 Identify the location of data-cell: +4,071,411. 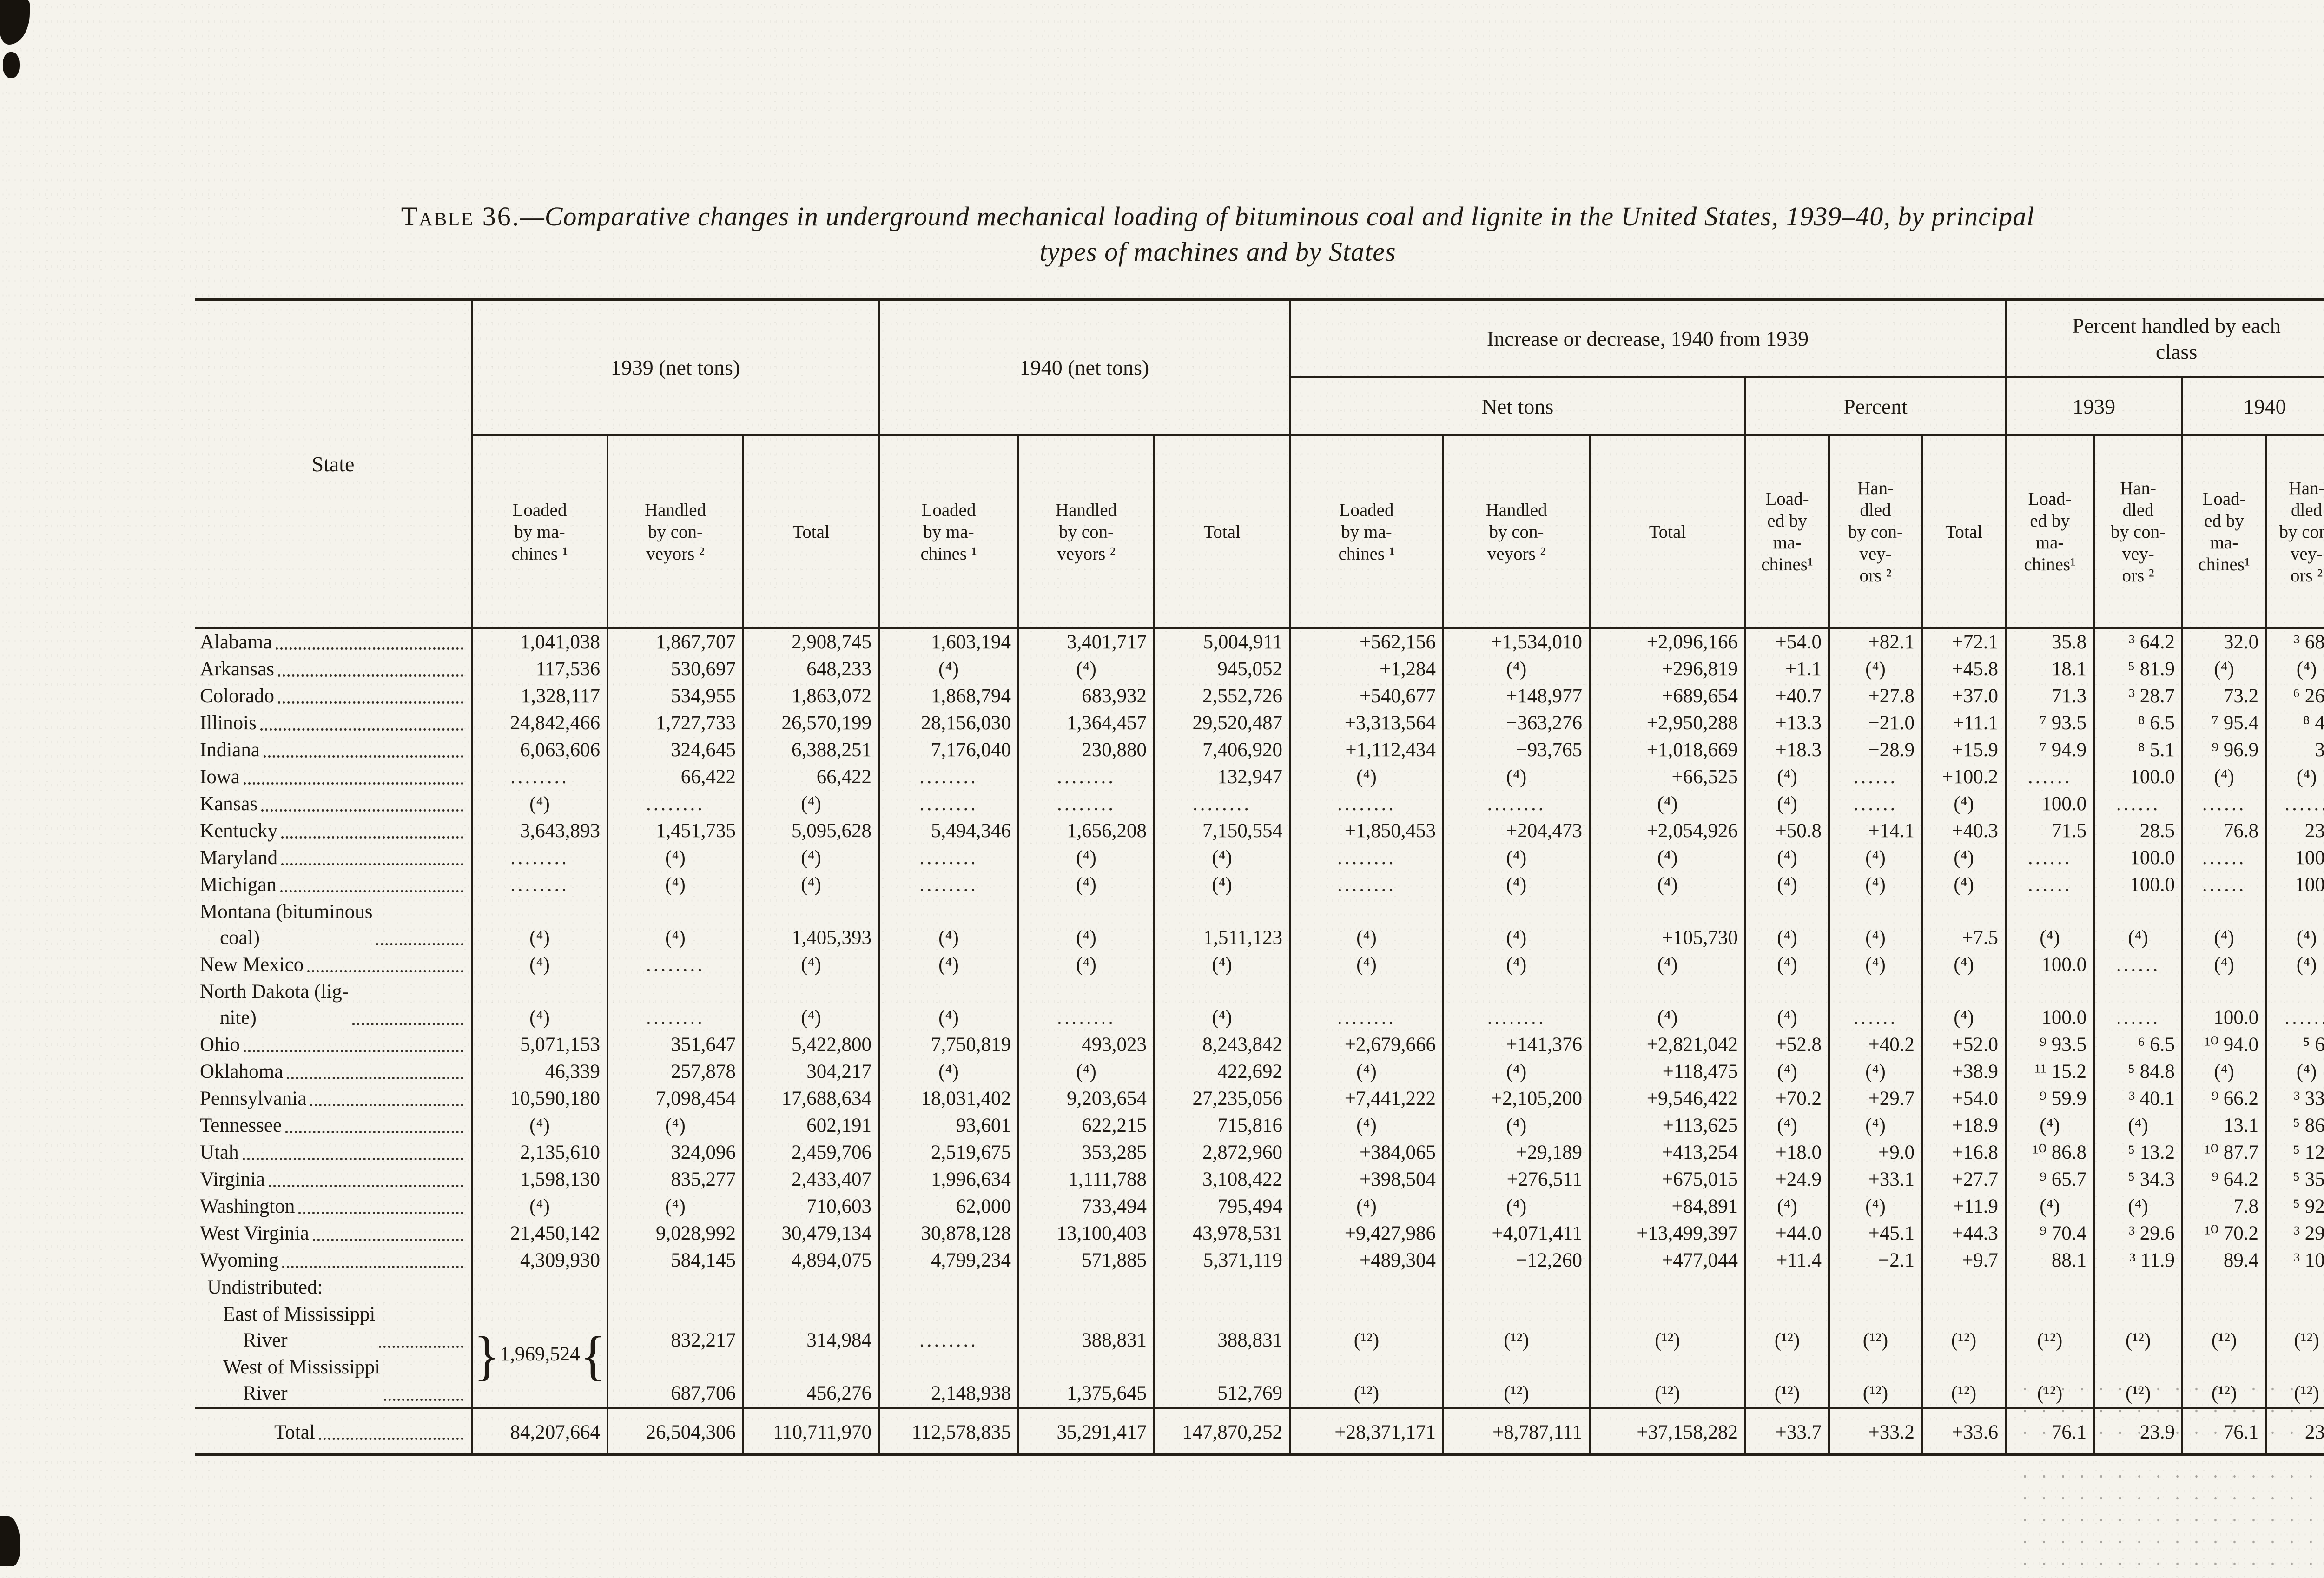
(1516, 1235).